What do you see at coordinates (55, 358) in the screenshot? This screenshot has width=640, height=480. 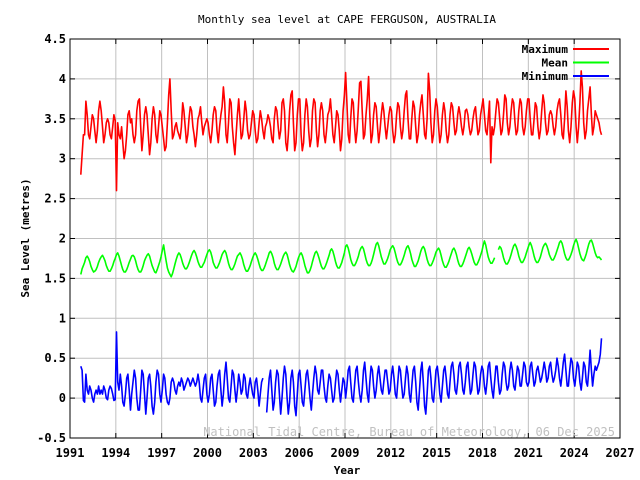 I see `y-tick-label: 0.5` at bounding box center [55, 358].